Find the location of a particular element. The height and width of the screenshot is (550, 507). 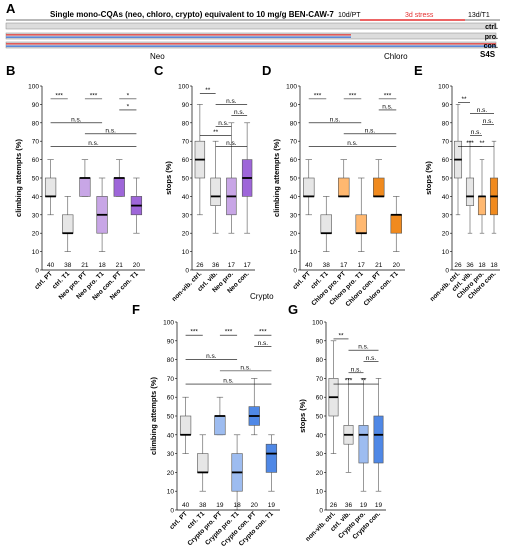

sample-size-label: 26 is located at coordinates (200, 265).